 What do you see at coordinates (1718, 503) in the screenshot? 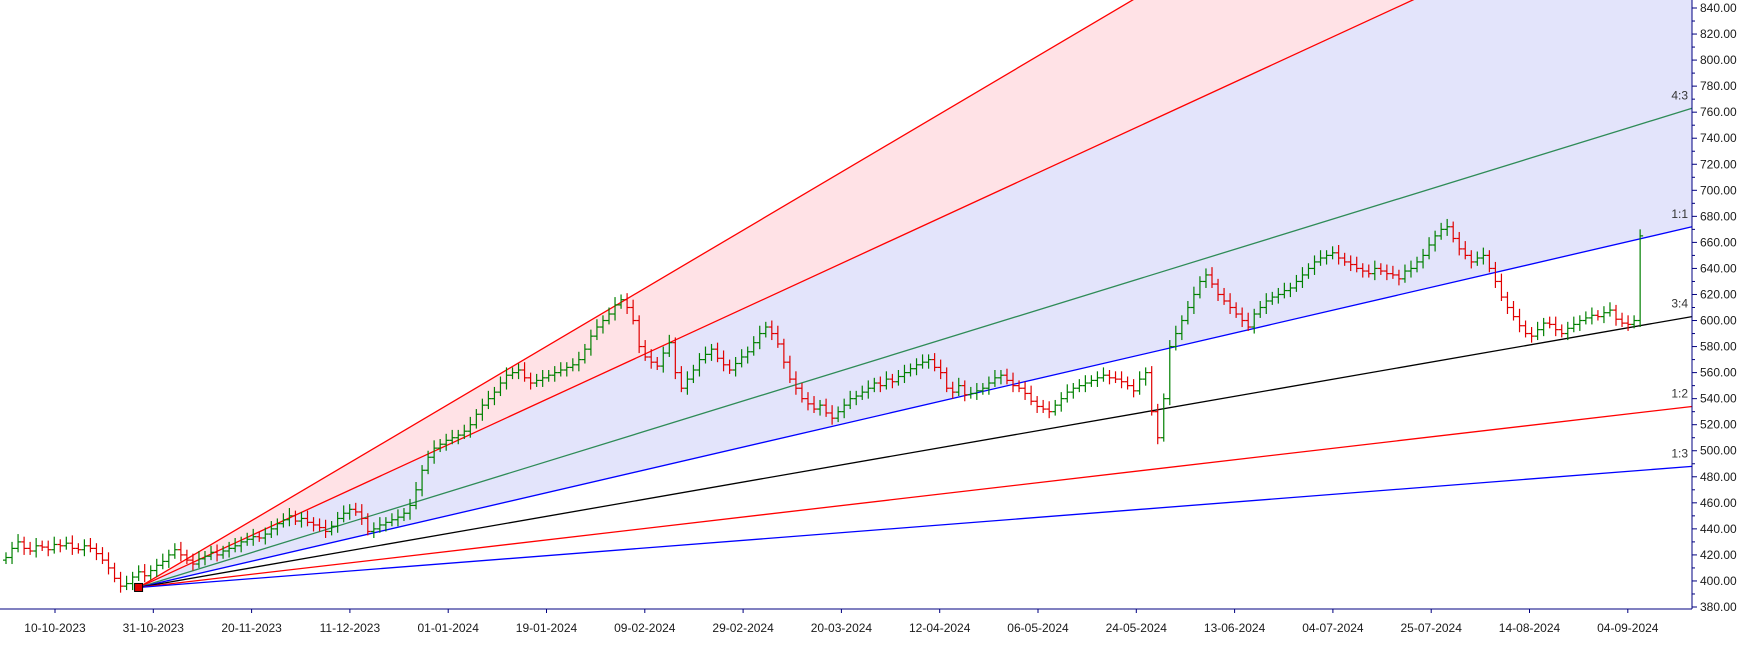
I see `y-tick-label: 460.00` at bounding box center [1718, 503].